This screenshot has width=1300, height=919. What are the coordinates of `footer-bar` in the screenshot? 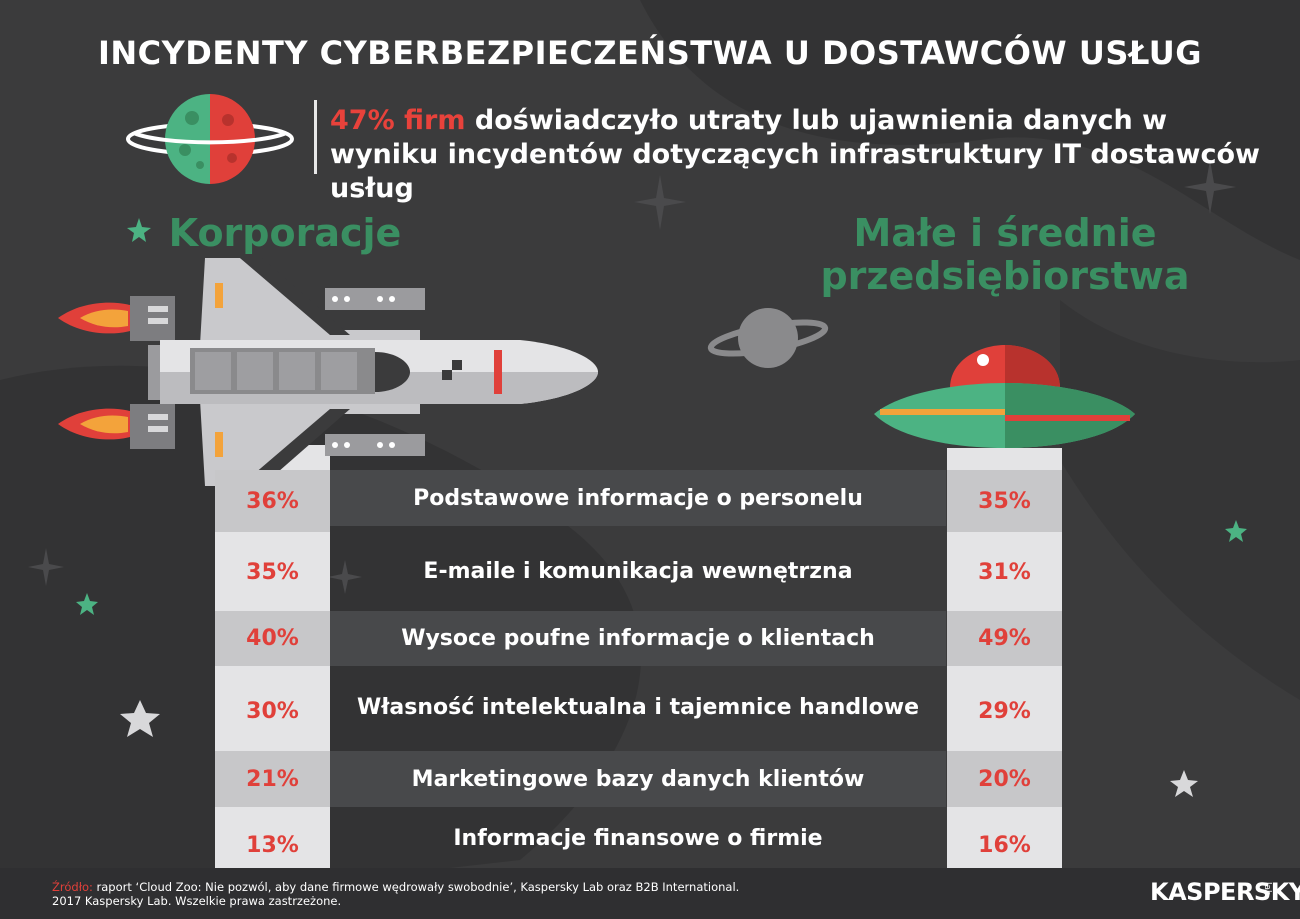 It's located at (650, 893).